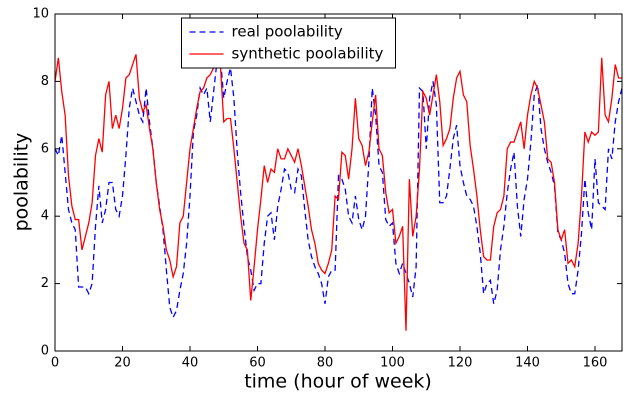 The width and height of the screenshot is (631, 393). What do you see at coordinates (325, 363) in the screenshot?
I see `x-tick-label: 80` at bounding box center [325, 363].